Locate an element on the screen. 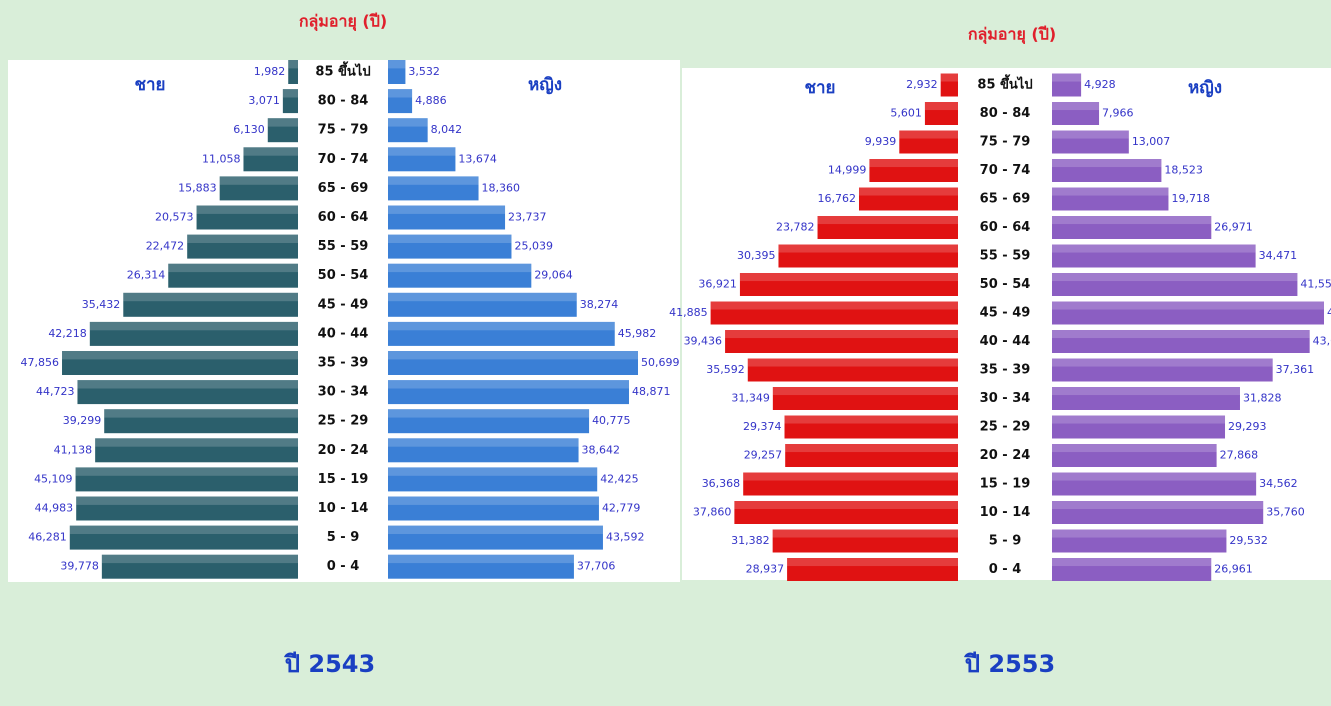 This screenshot has width=1331, height=706. value-label: 31,828 is located at coordinates (1262, 398).